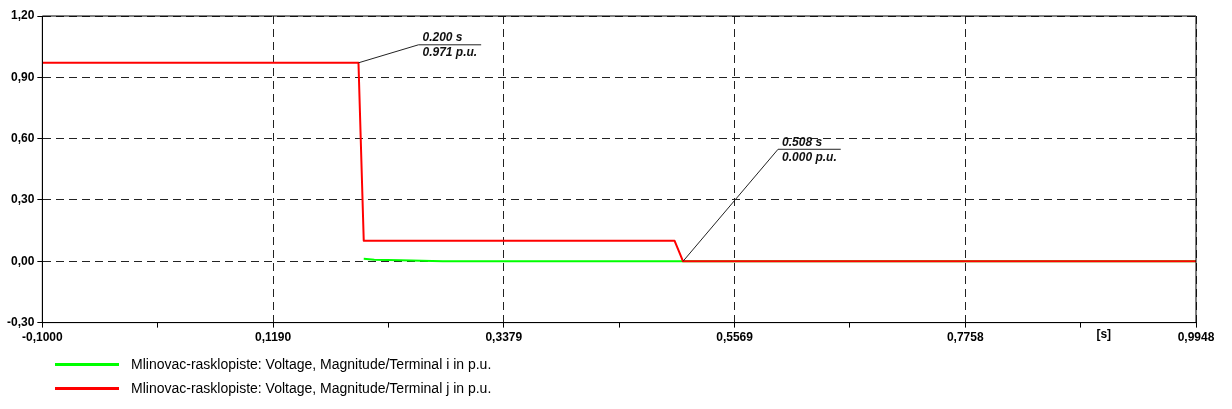 This screenshot has height=409, width=1232. Describe the element at coordinates (311, 388) in the screenshot. I see `legend-label: Mlinovac-rasklopiste: Voltage, Magnitude/Terminal j in p.u.` at that location.